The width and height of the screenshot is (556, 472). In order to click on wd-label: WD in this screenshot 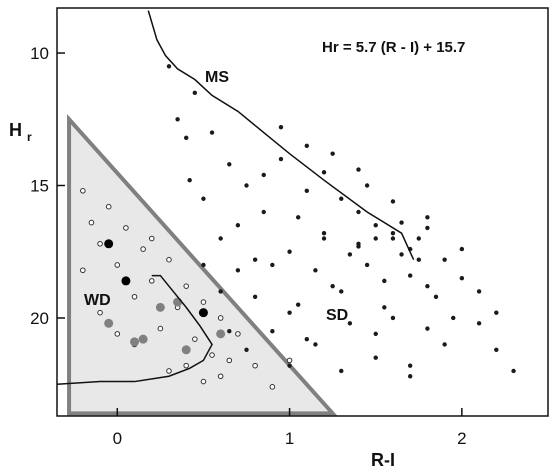, I will do `click(97, 300)`.